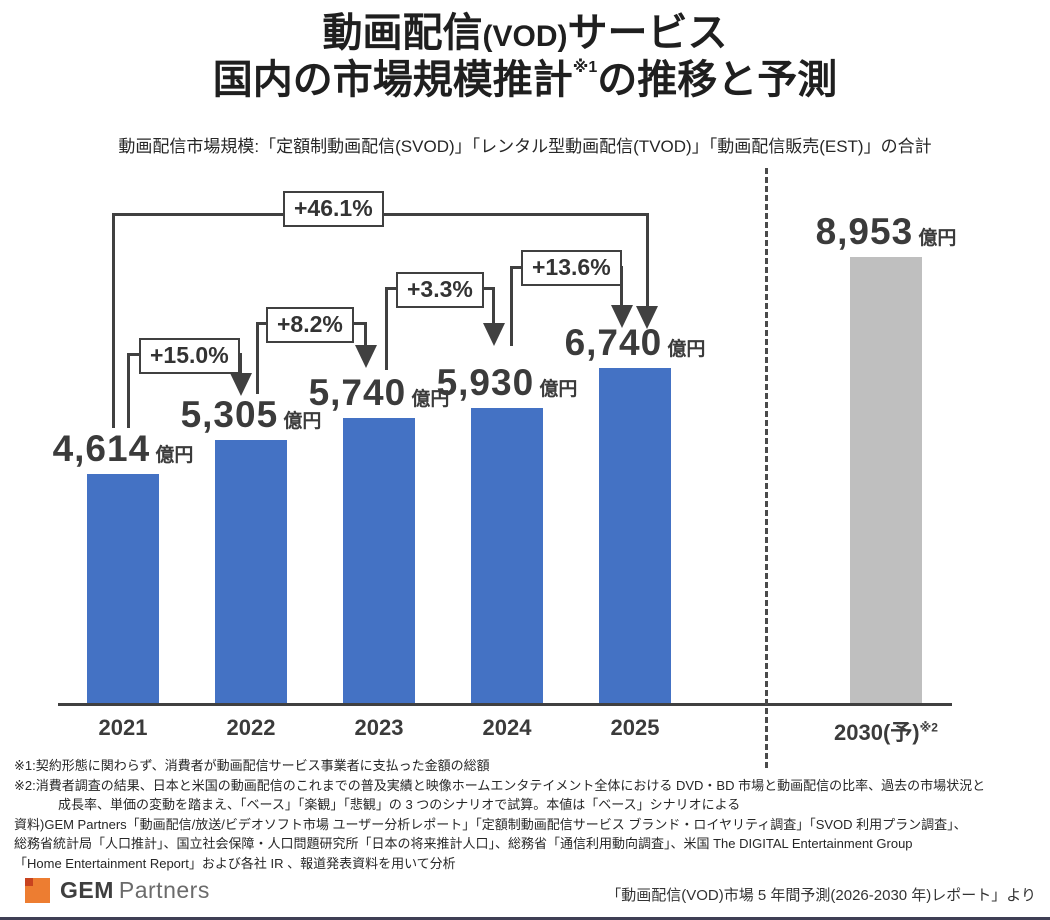  Describe the element at coordinates (135, 890) in the screenshot. I see `logo-text: GEM Partners` at that location.